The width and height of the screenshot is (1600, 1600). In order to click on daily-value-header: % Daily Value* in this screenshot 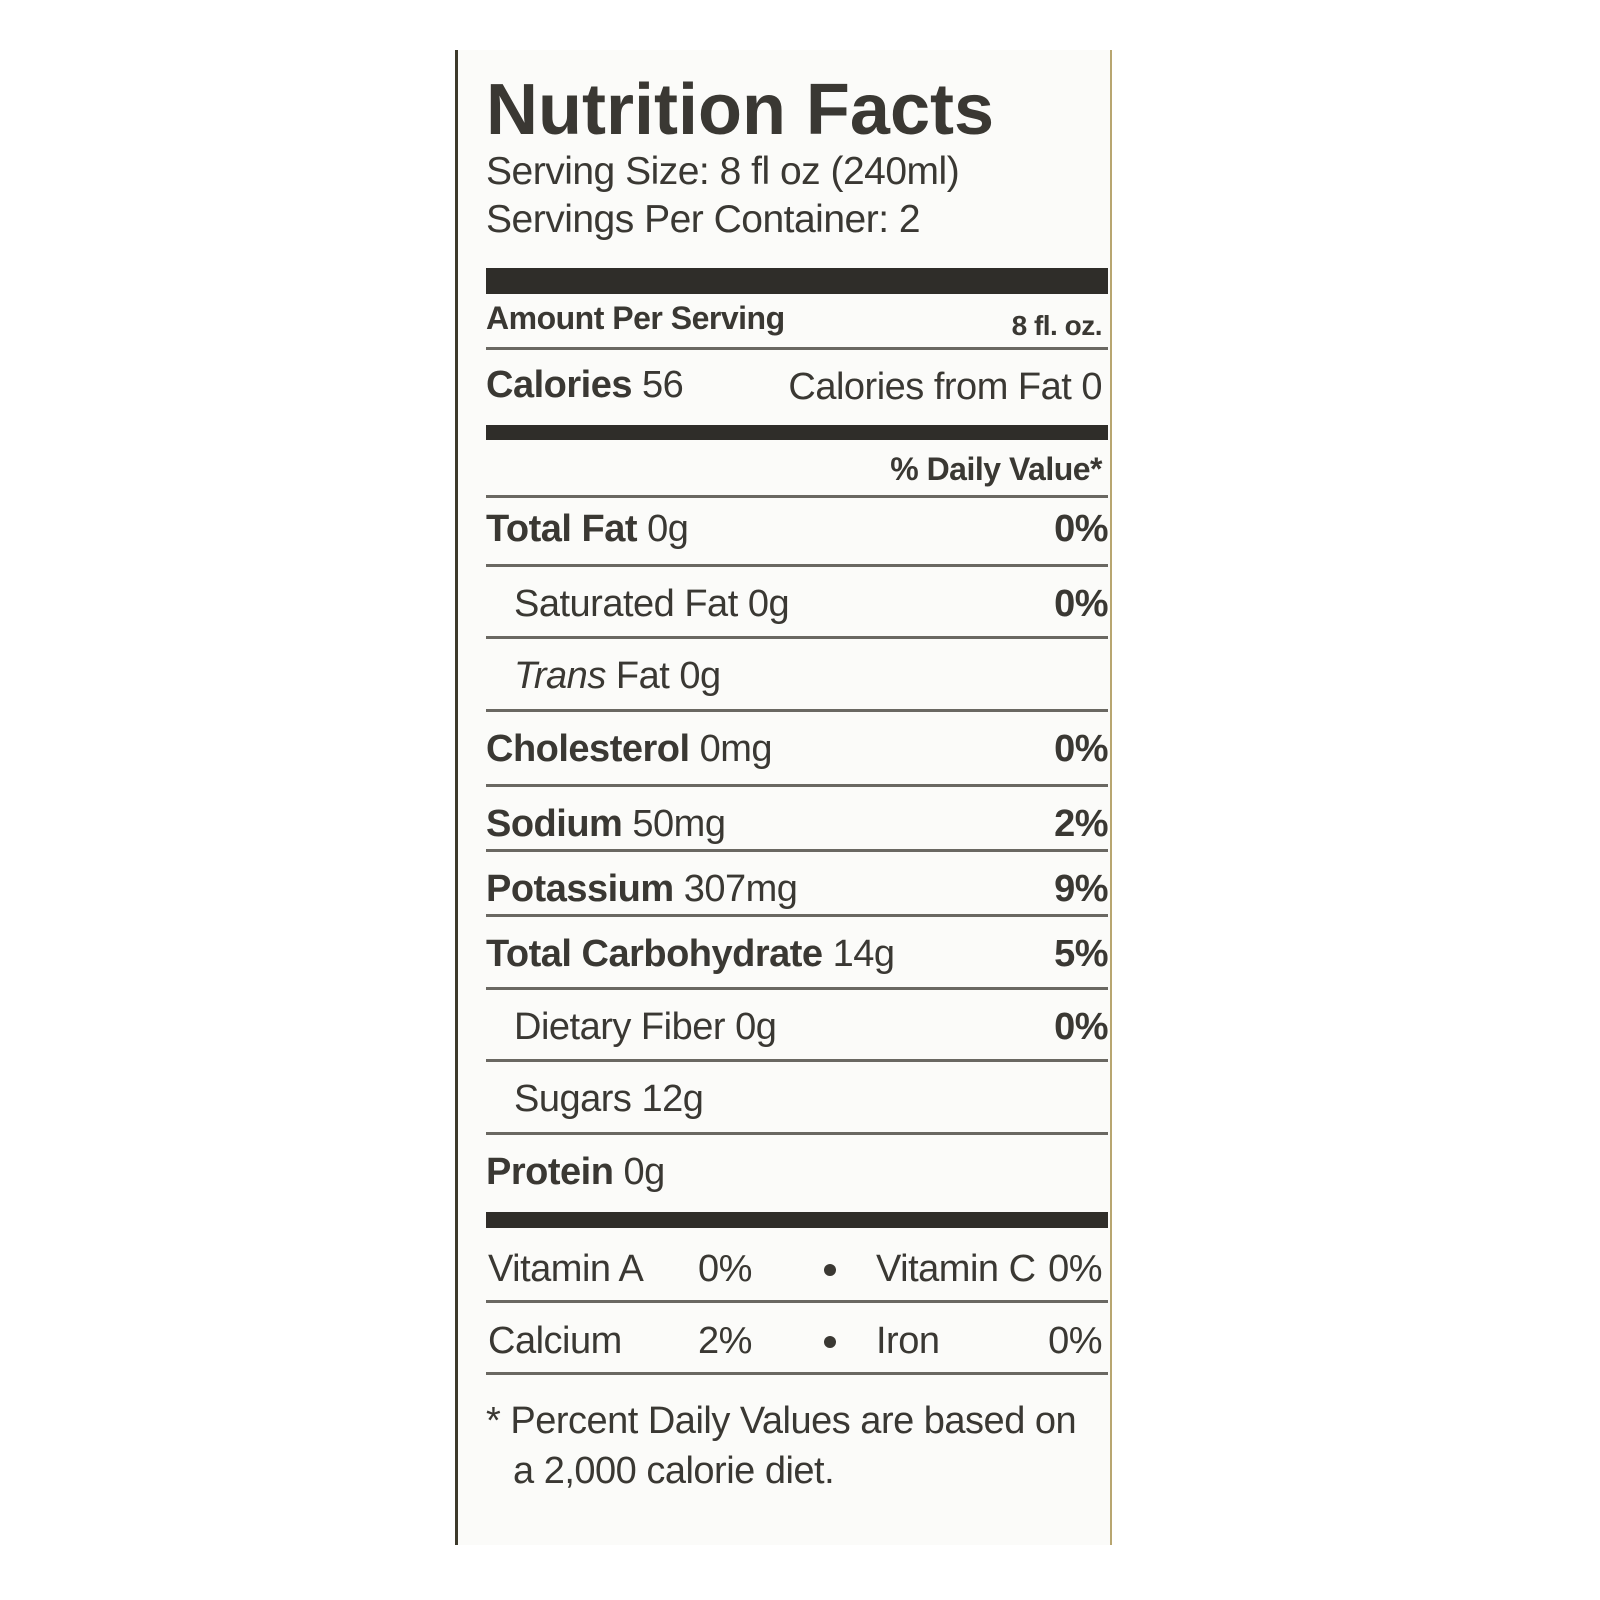, I will do `click(996, 469)`.